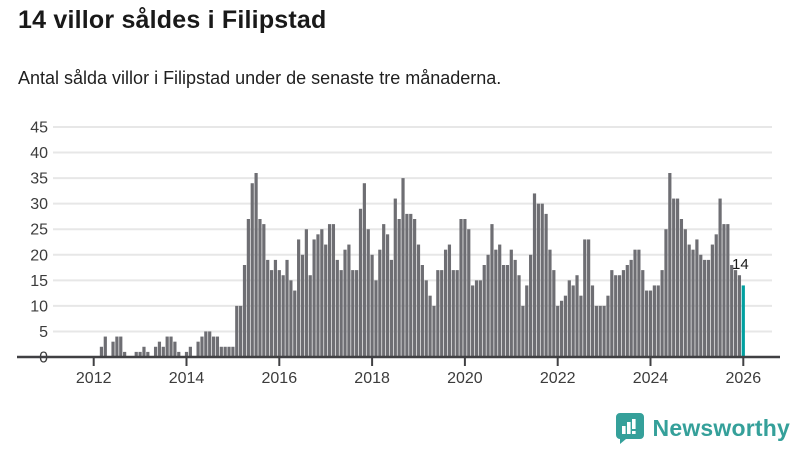 Image resolution: width=800 pixels, height=450 pixels. I want to click on newsworthy-logo-text: Newsworthy, so click(721, 427).